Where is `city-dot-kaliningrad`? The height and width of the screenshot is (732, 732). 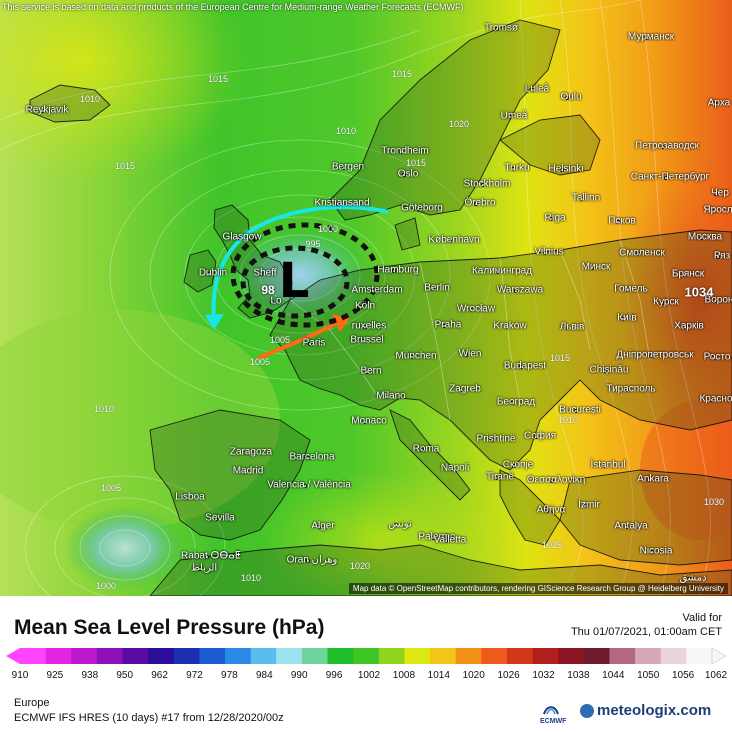 city-dot-kaliningrad is located at coordinates (497, 271).